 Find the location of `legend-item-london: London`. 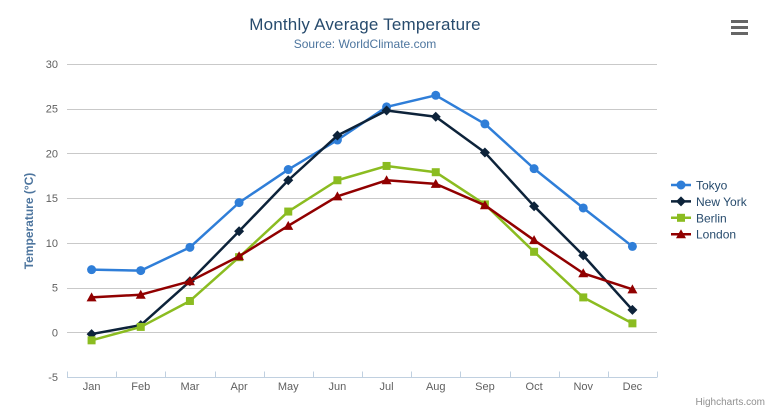

legend-item-london: London is located at coordinates (703, 235).